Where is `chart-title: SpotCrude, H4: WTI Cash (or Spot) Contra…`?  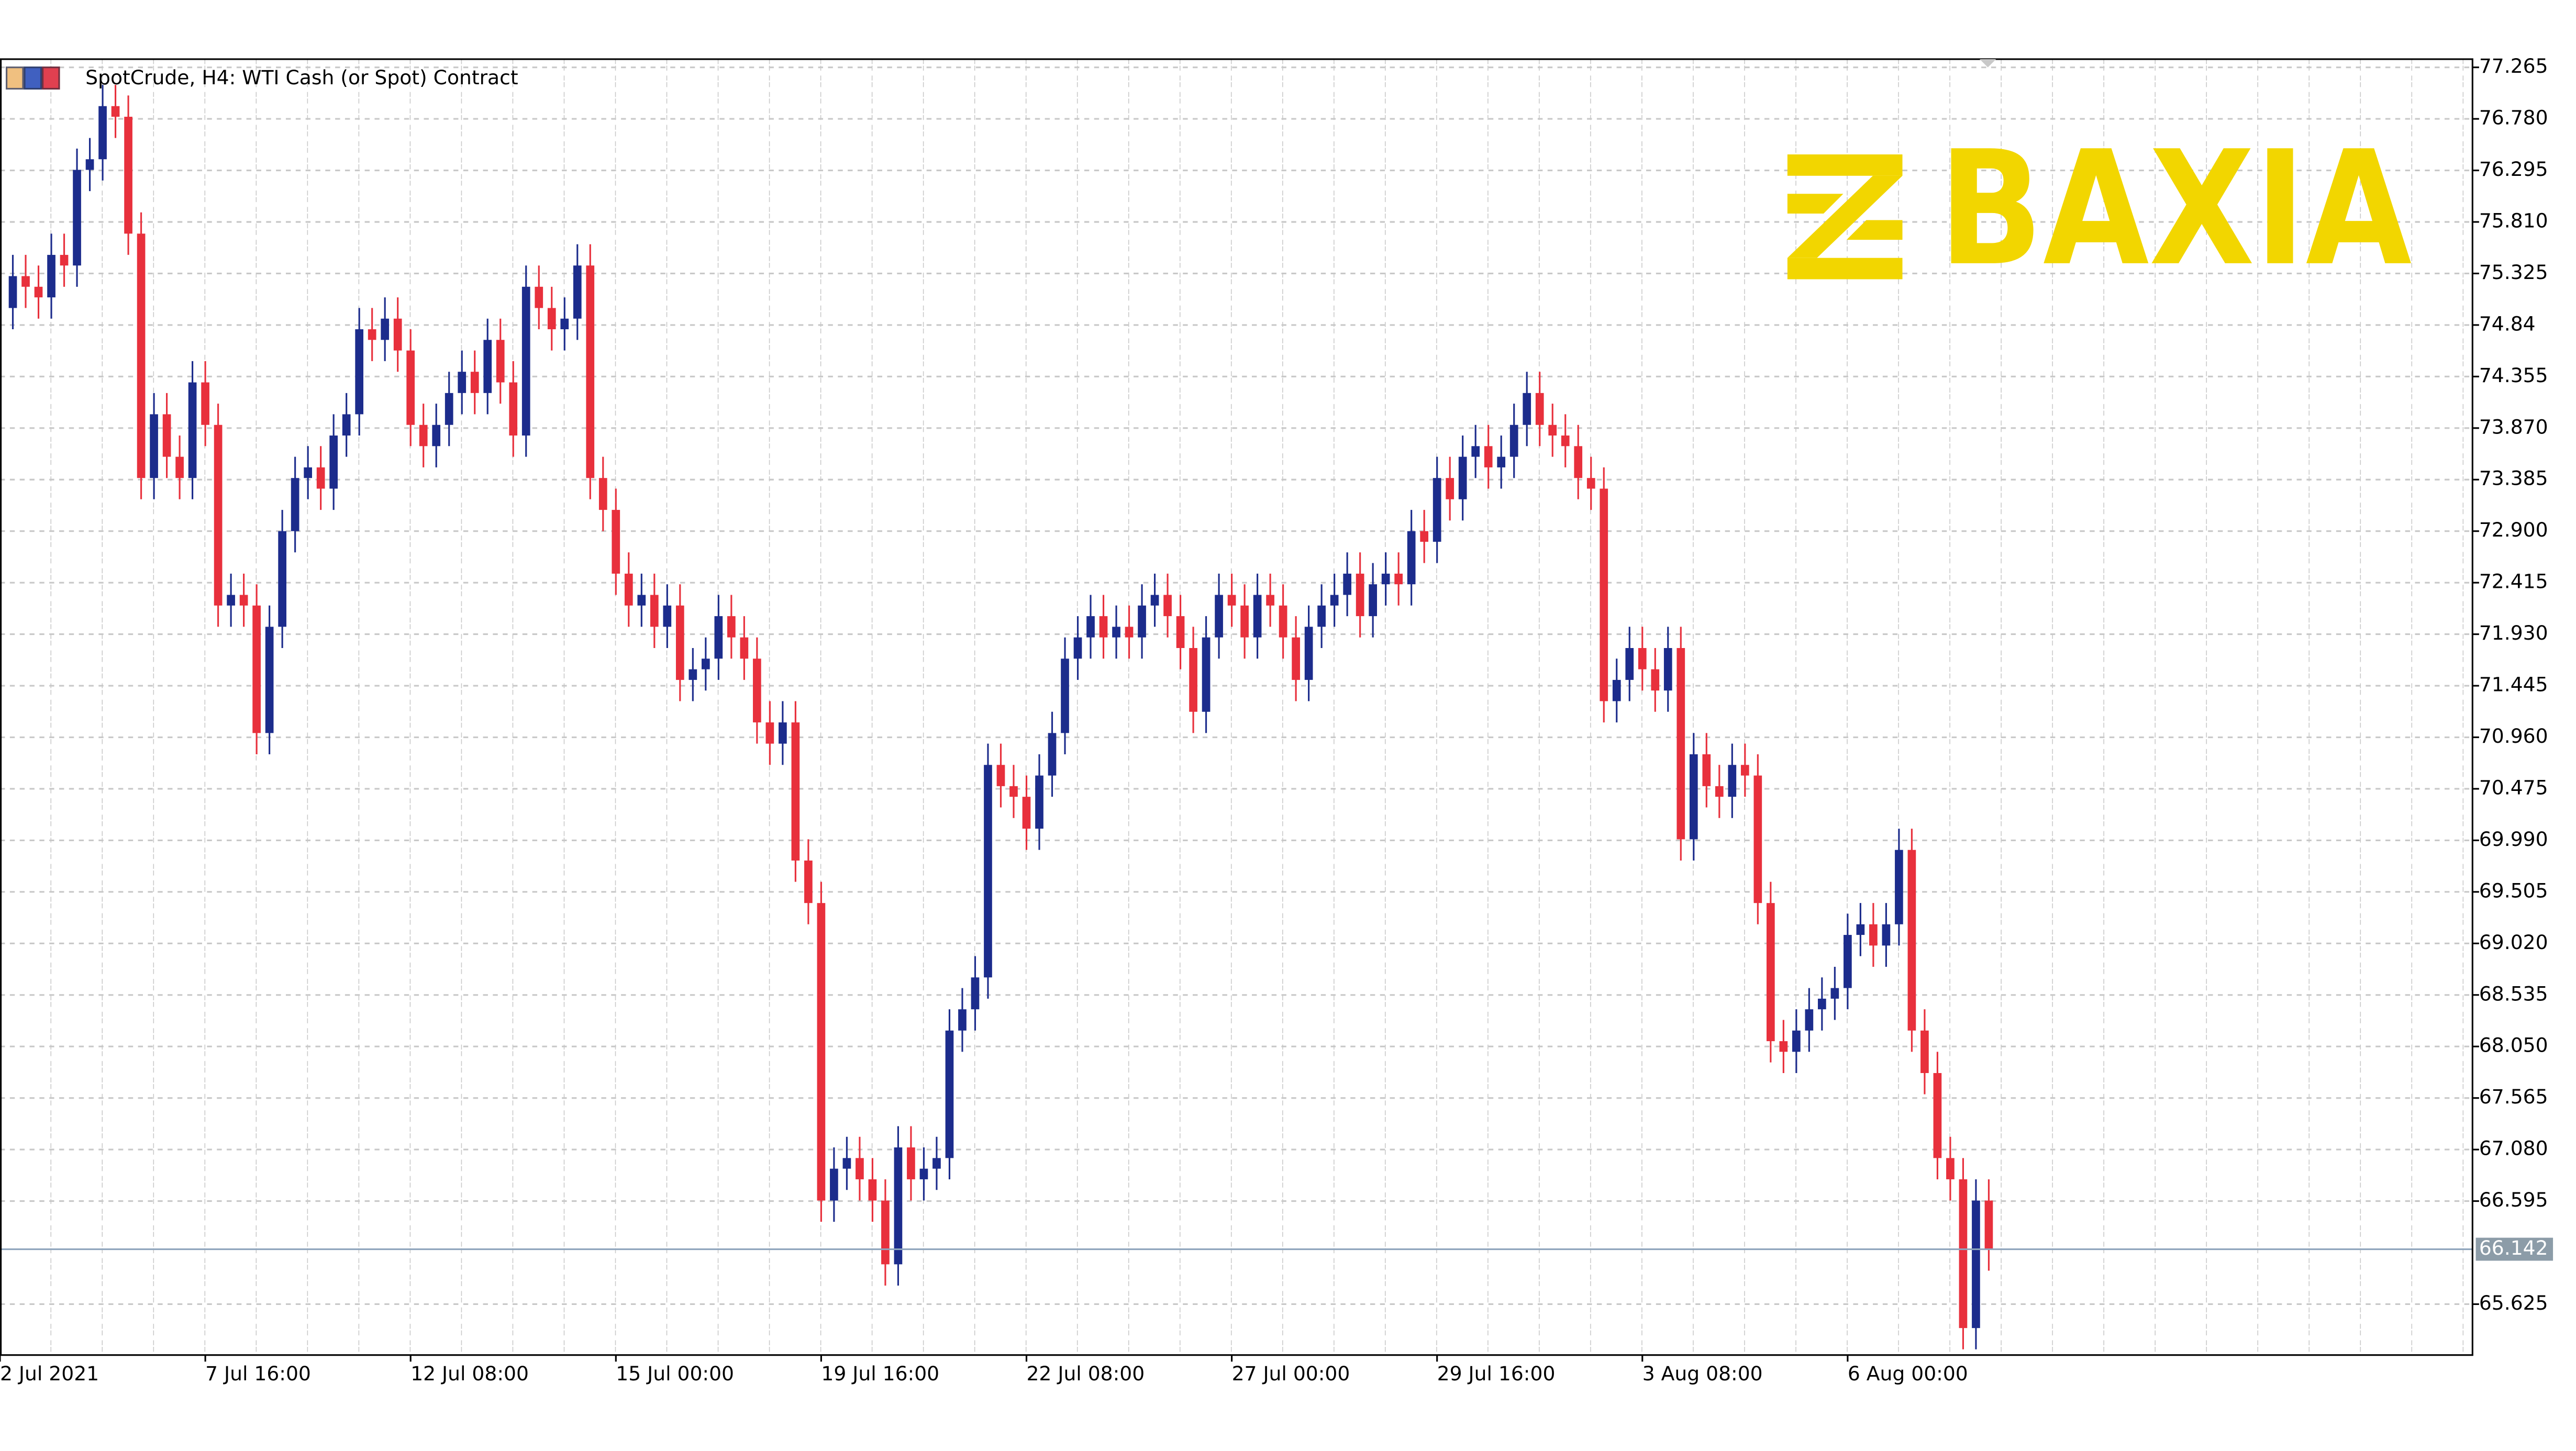 chart-title: SpotCrude, H4: WTI Cash (or Spot) Contra… is located at coordinates (301, 77).